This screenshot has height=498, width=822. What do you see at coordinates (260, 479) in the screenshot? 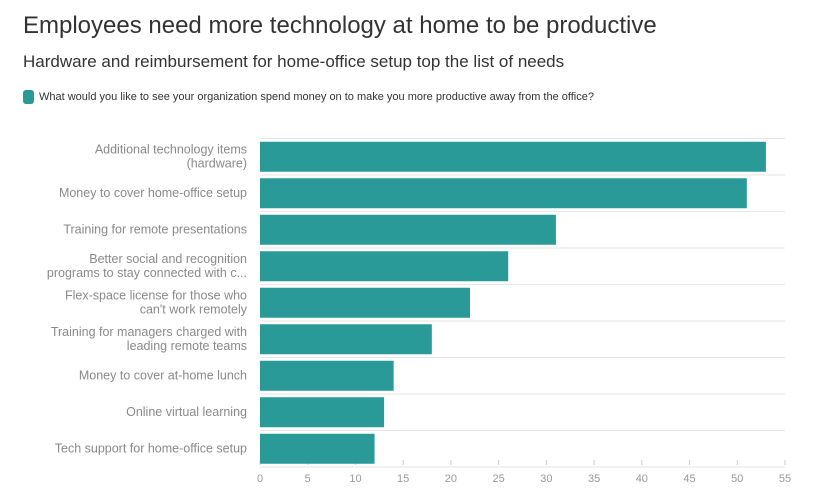
I see `x-tick-label: 0` at bounding box center [260, 479].